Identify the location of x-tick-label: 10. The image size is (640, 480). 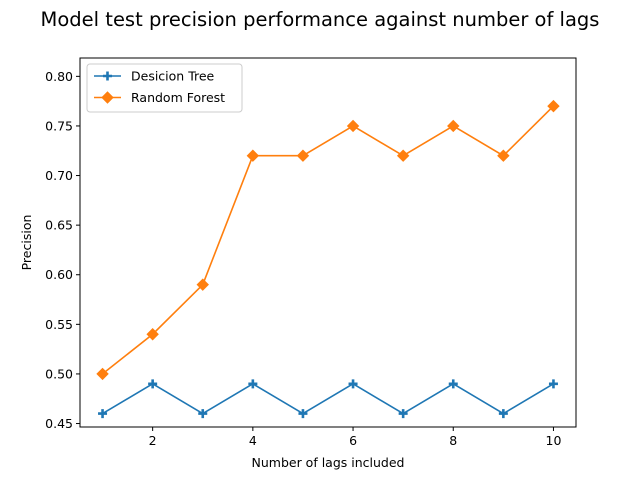
(554, 440).